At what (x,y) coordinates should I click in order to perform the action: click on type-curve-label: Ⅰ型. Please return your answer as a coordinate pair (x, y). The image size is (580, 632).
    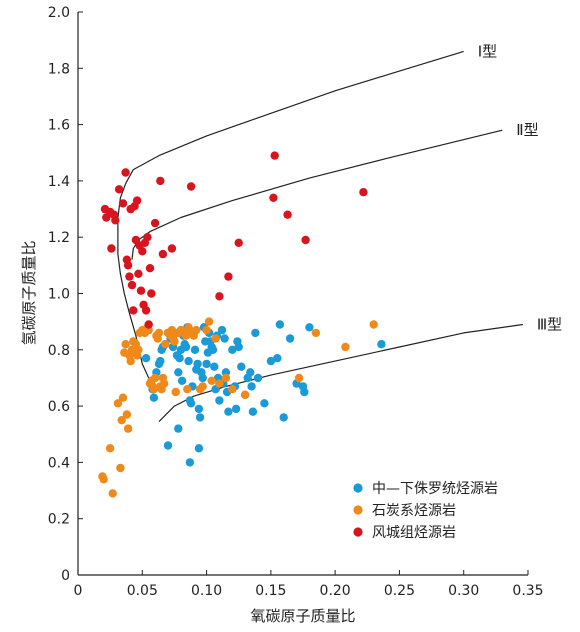
    Looking at the image, I should click on (487, 51).